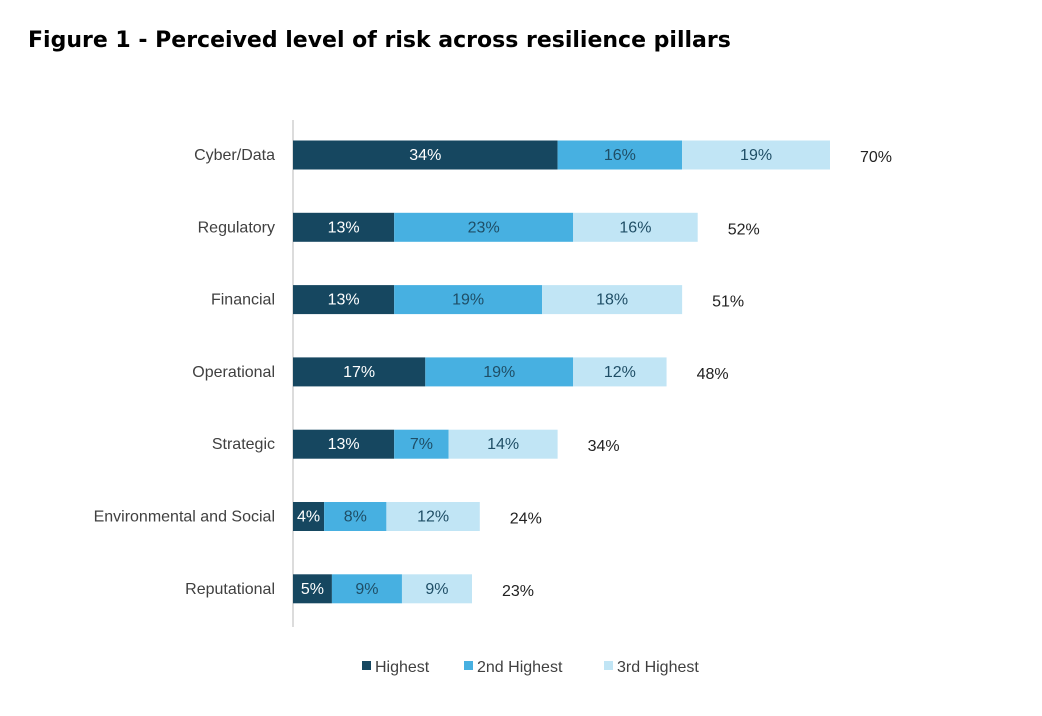  What do you see at coordinates (243, 300) in the screenshot?
I see `category-label: Financial` at bounding box center [243, 300].